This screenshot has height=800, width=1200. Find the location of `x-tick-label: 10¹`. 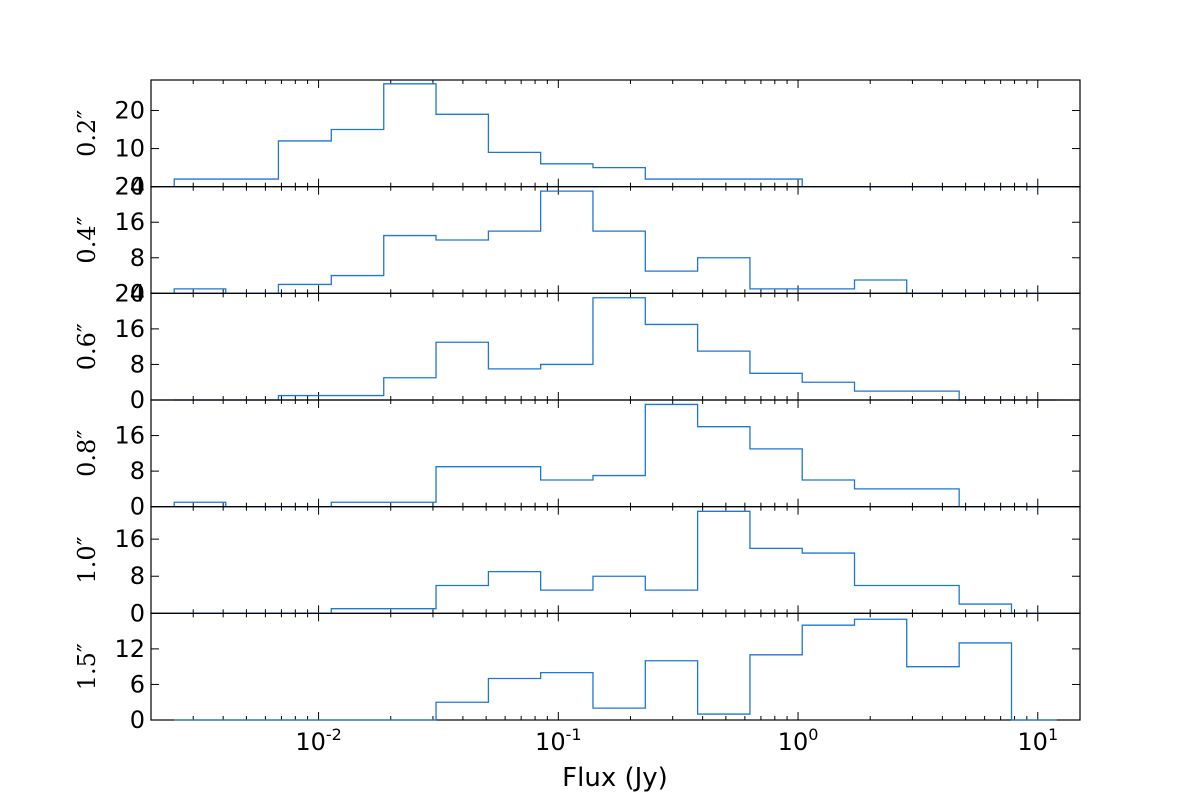

x-tick-label: 10¹ is located at coordinates (1037, 740).